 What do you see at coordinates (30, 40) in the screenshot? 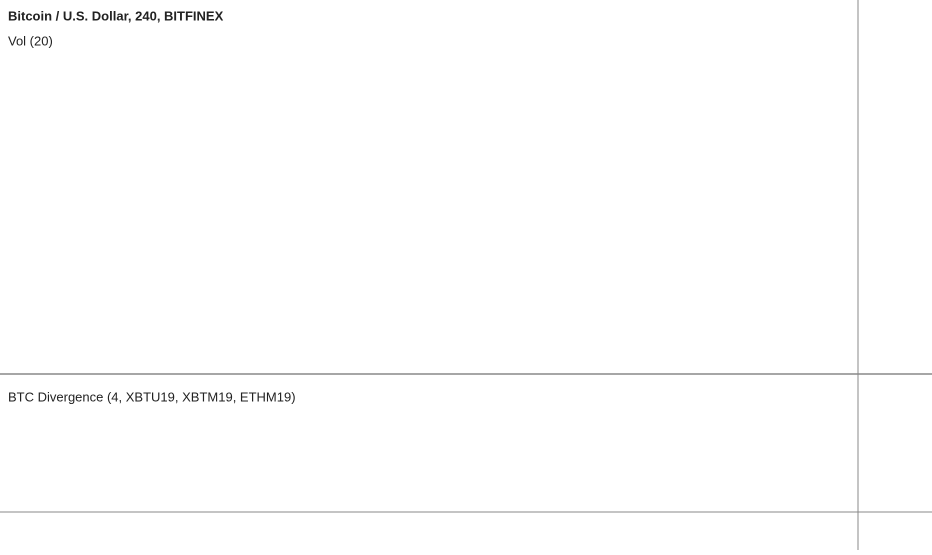
I see `volume-title: Vol (20)` at bounding box center [30, 40].